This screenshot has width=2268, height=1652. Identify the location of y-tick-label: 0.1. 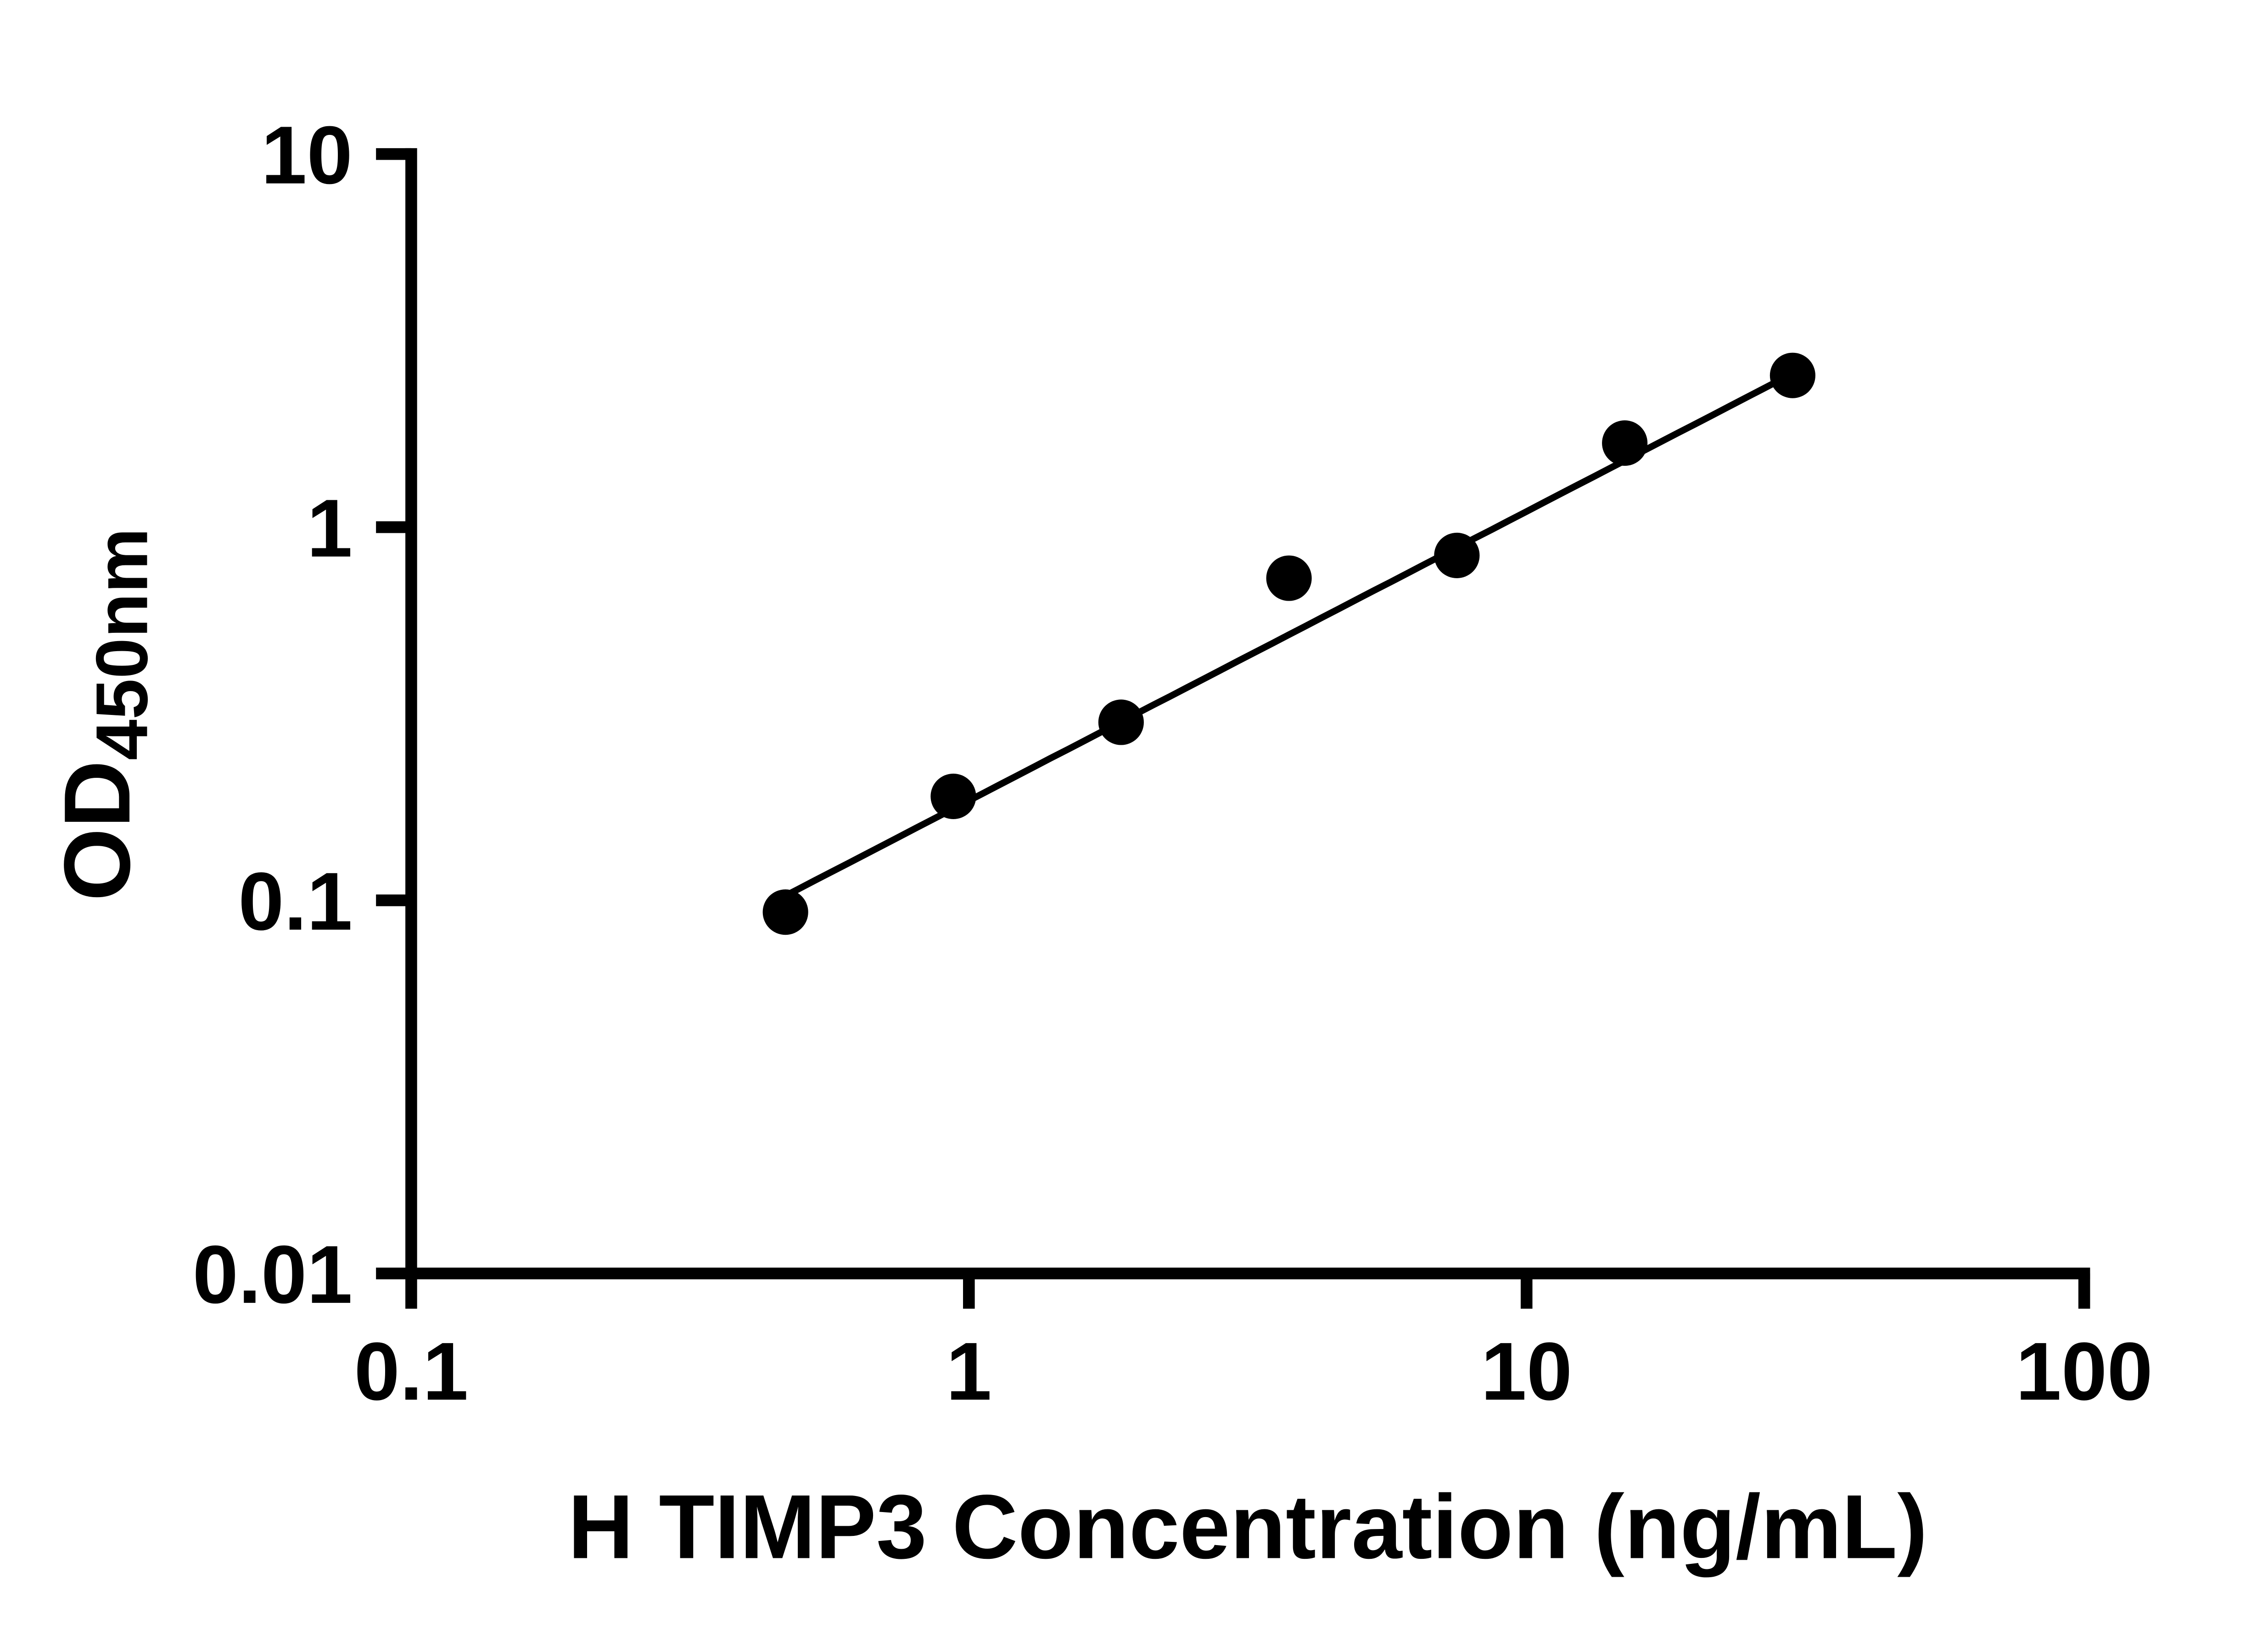
(295, 901).